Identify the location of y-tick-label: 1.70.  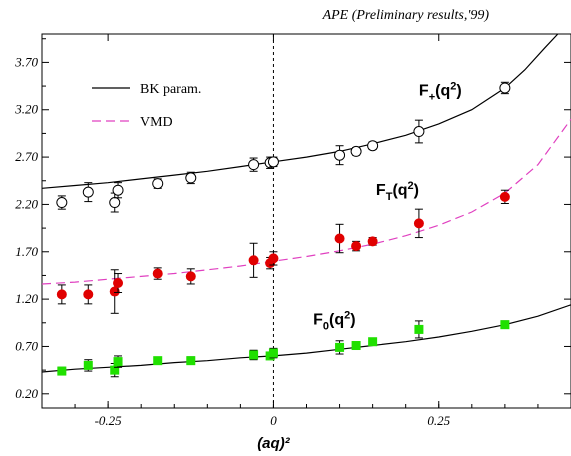
(26, 251).